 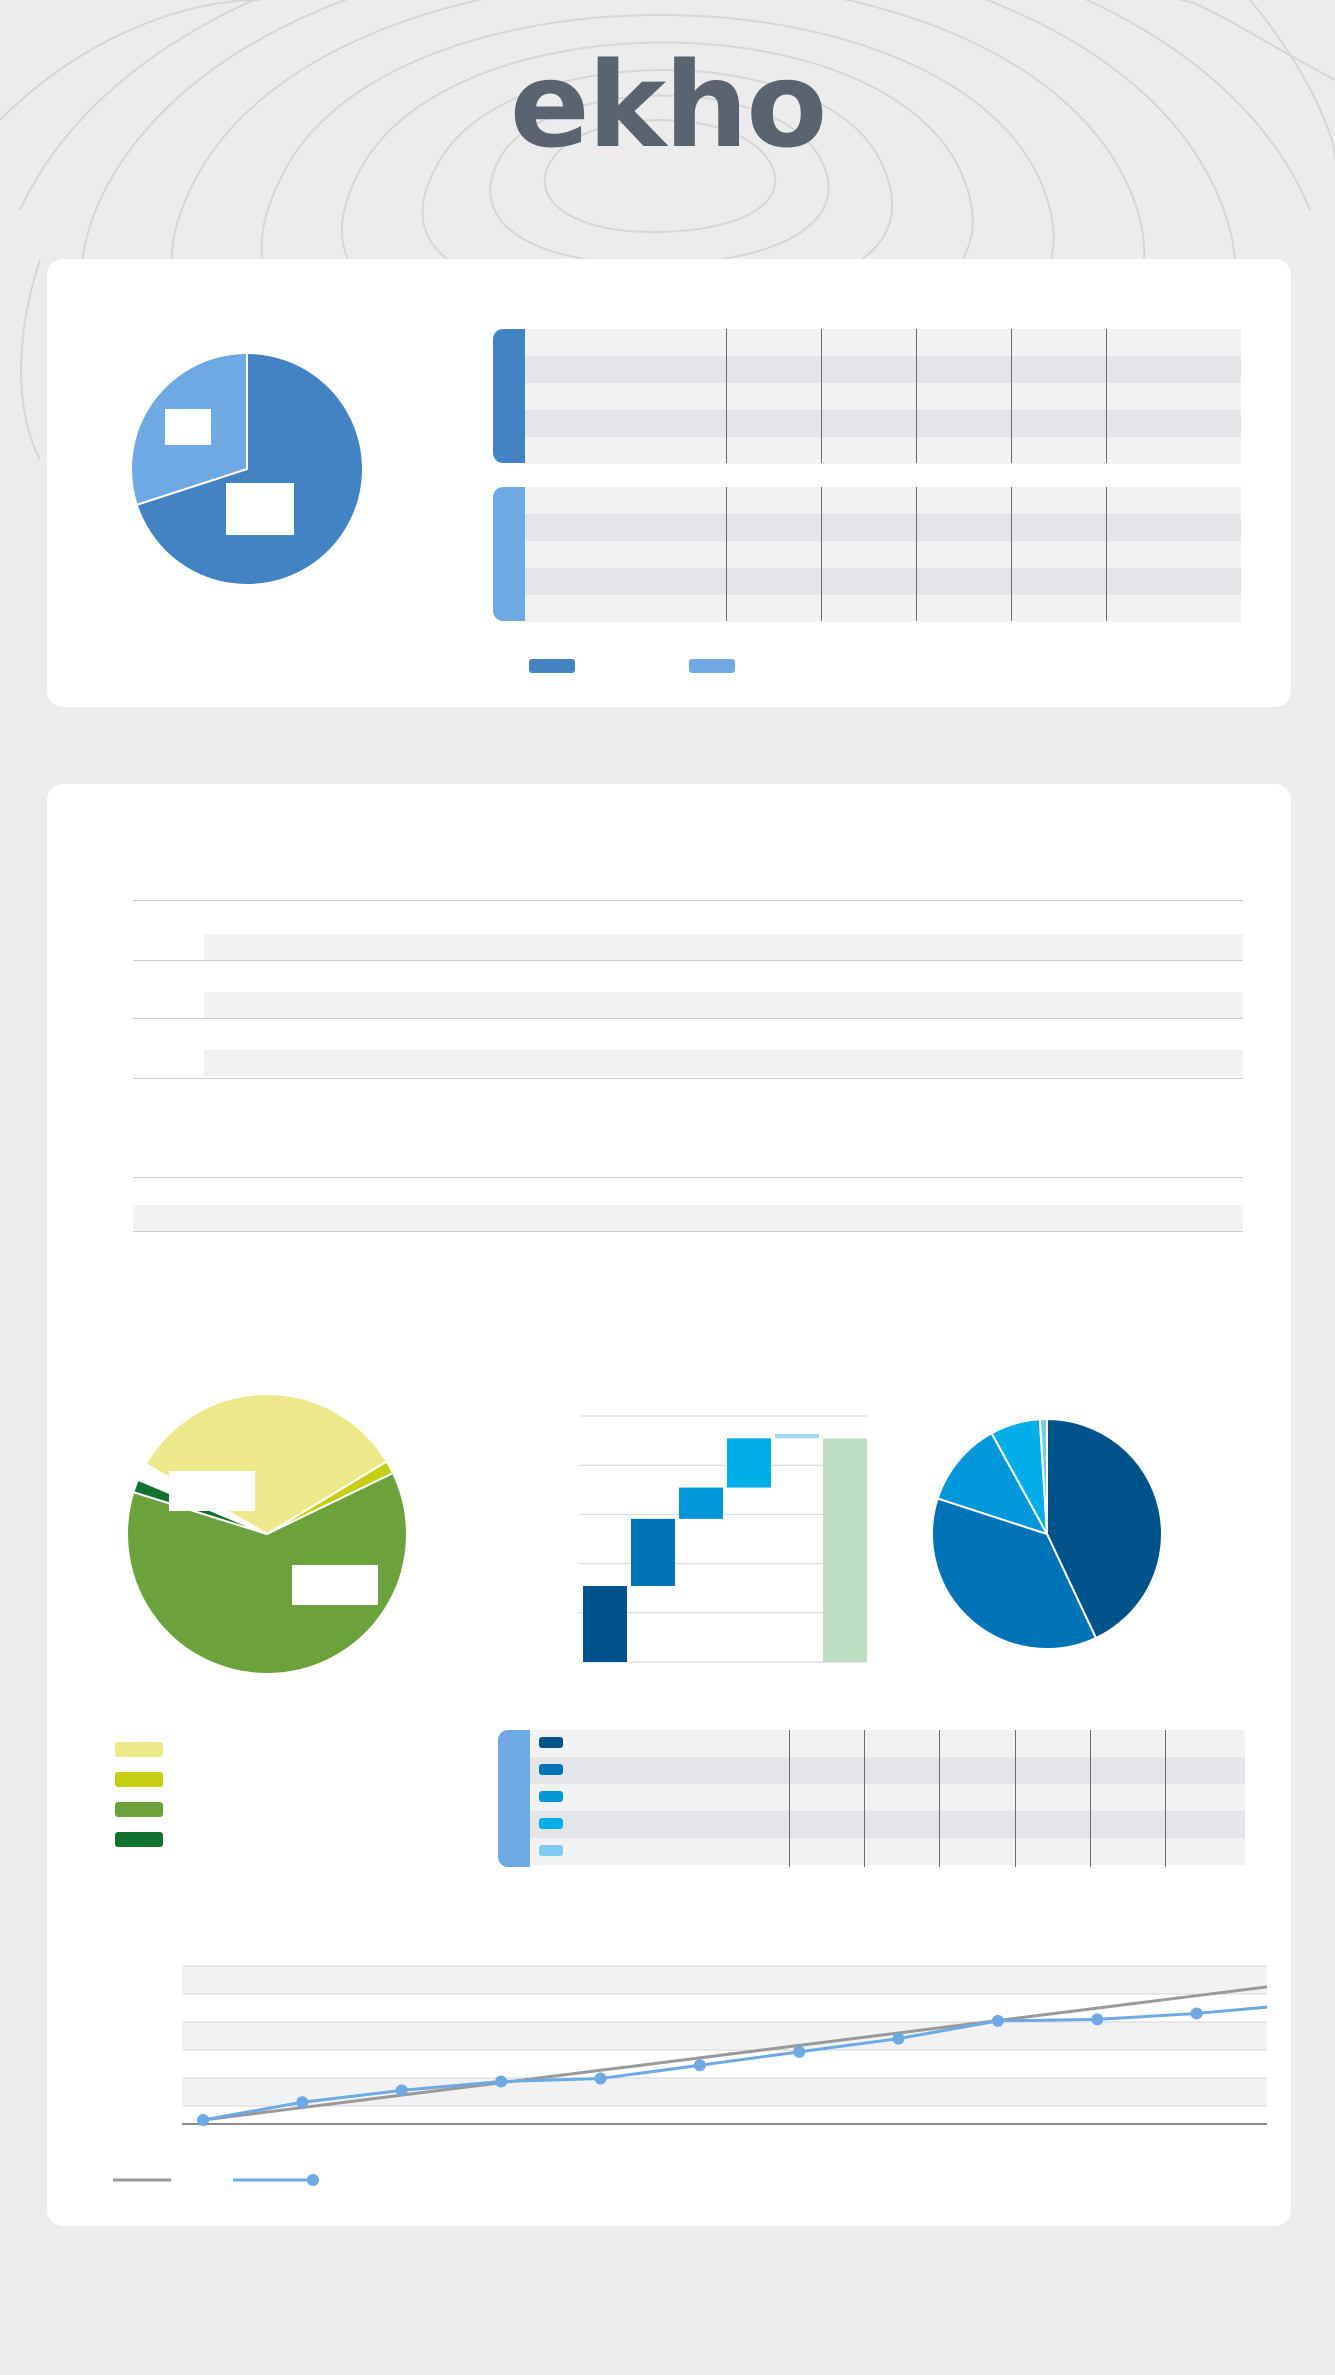 I want to click on line-chart-legend, so click(x=216, y=2180).